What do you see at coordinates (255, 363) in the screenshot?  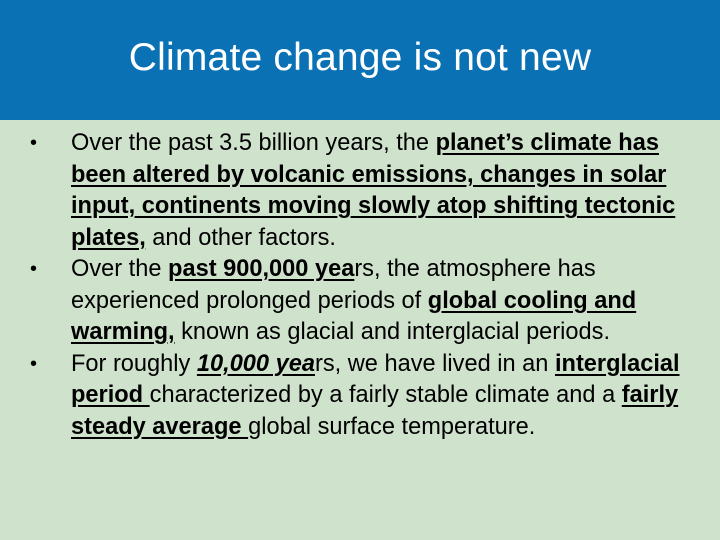 I see `emphasized-text: 10,000 yea` at bounding box center [255, 363].